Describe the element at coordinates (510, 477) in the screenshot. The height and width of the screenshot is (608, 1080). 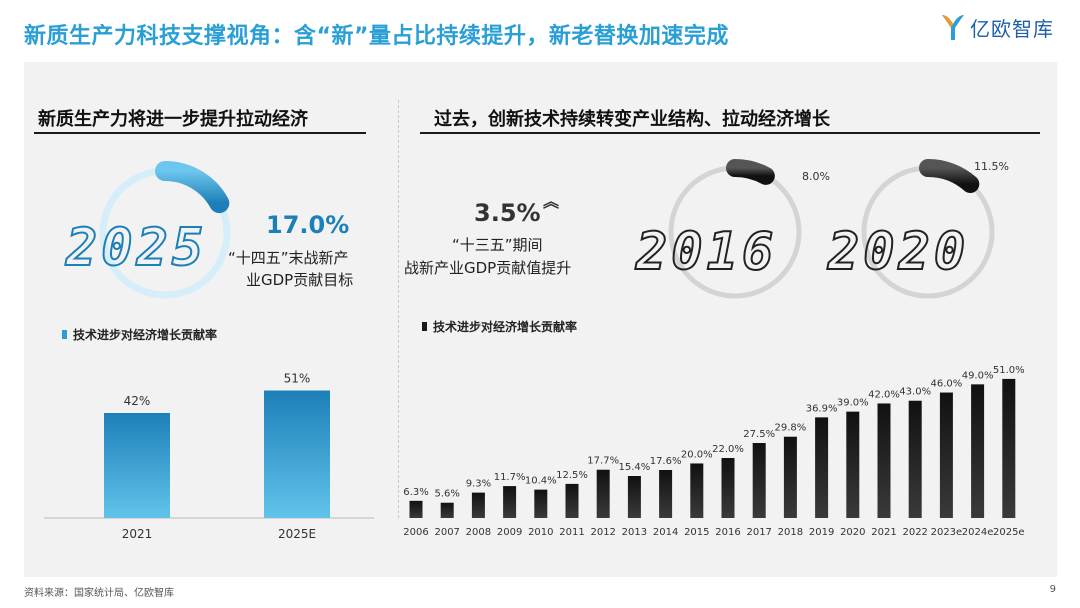
I see `right-bar-value-label: 11.7%` at that location.